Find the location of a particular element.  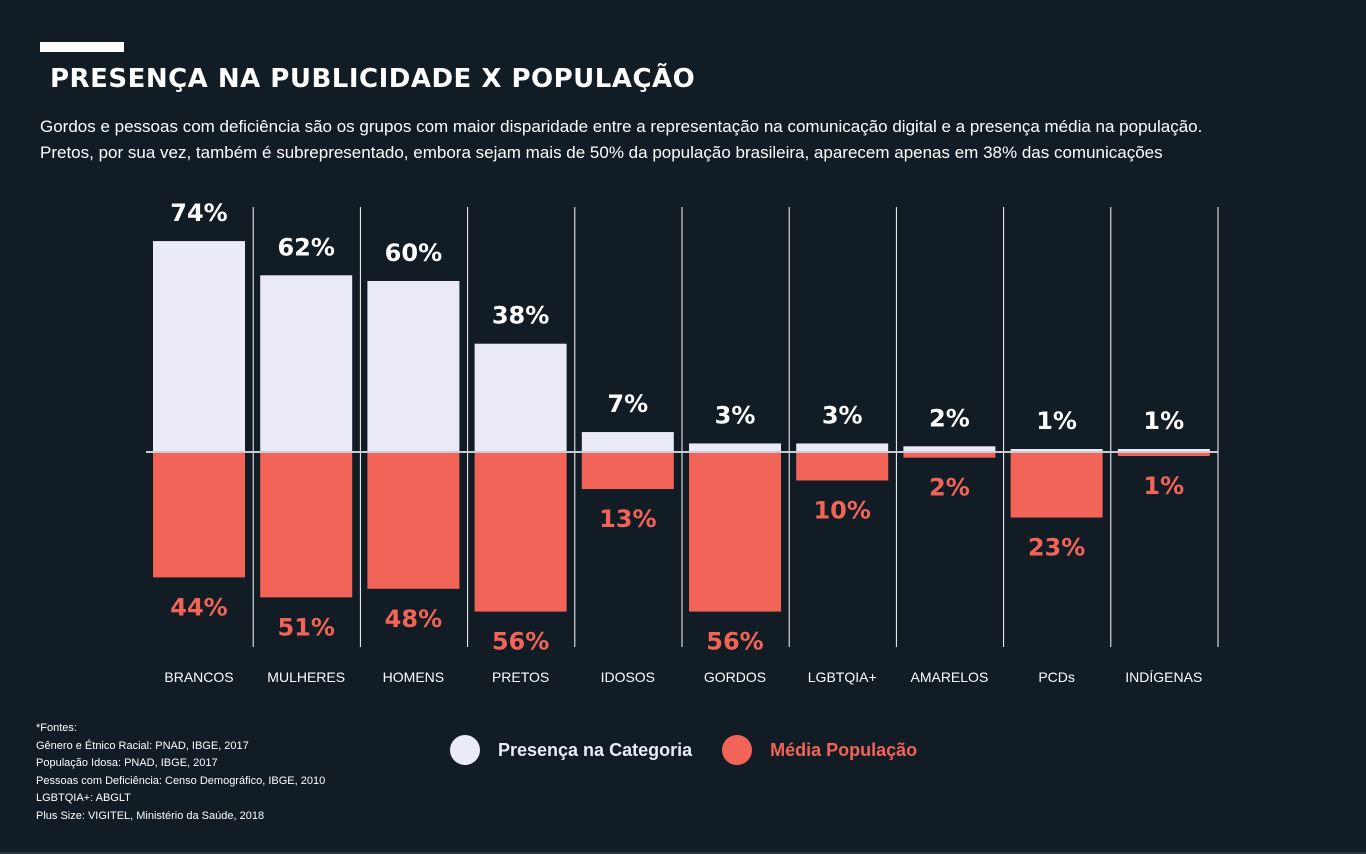

footnote-line: *Fontes: is located at coordinates (56, 728).